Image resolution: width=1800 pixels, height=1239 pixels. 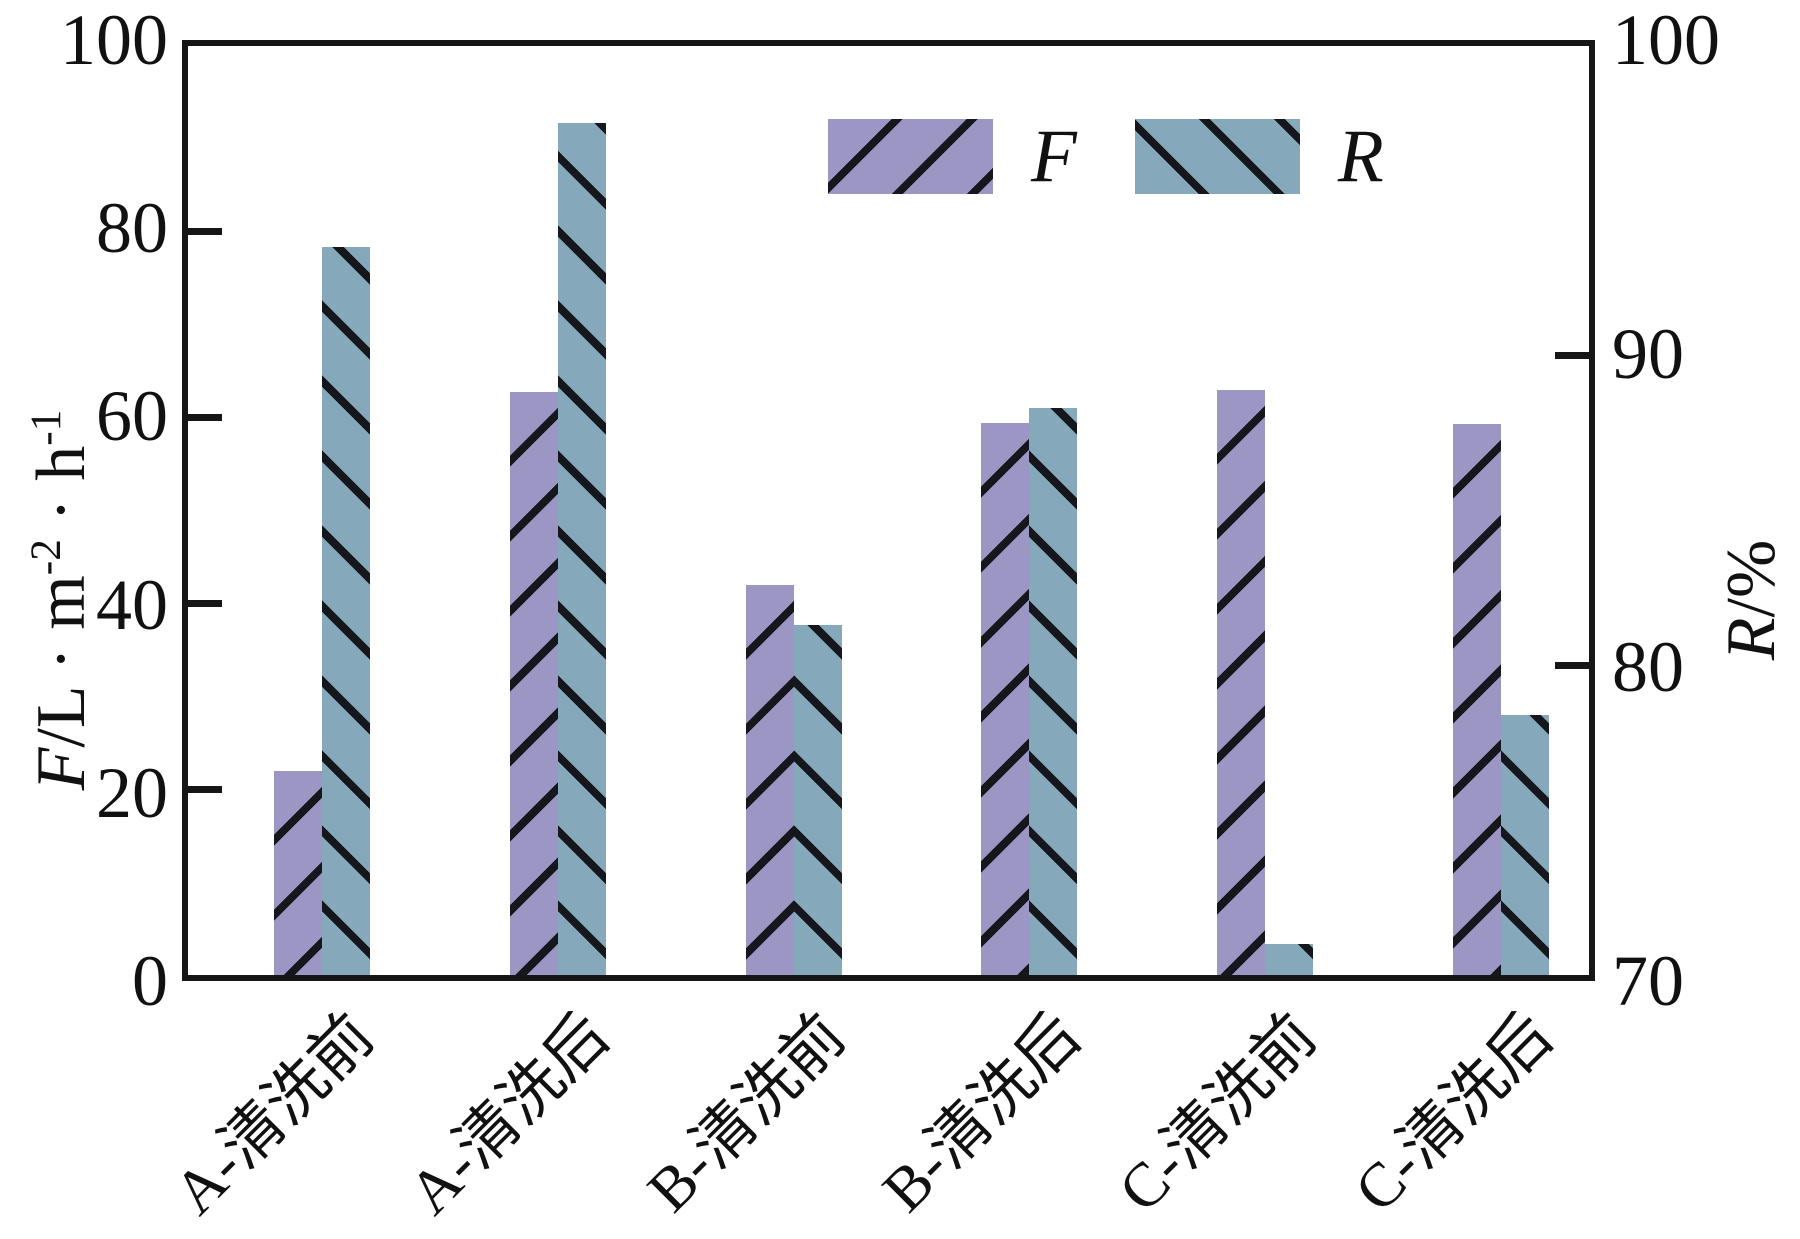 I want to click on y-axis-tick-label-right-70: 70, so click(x=1648, y=981).